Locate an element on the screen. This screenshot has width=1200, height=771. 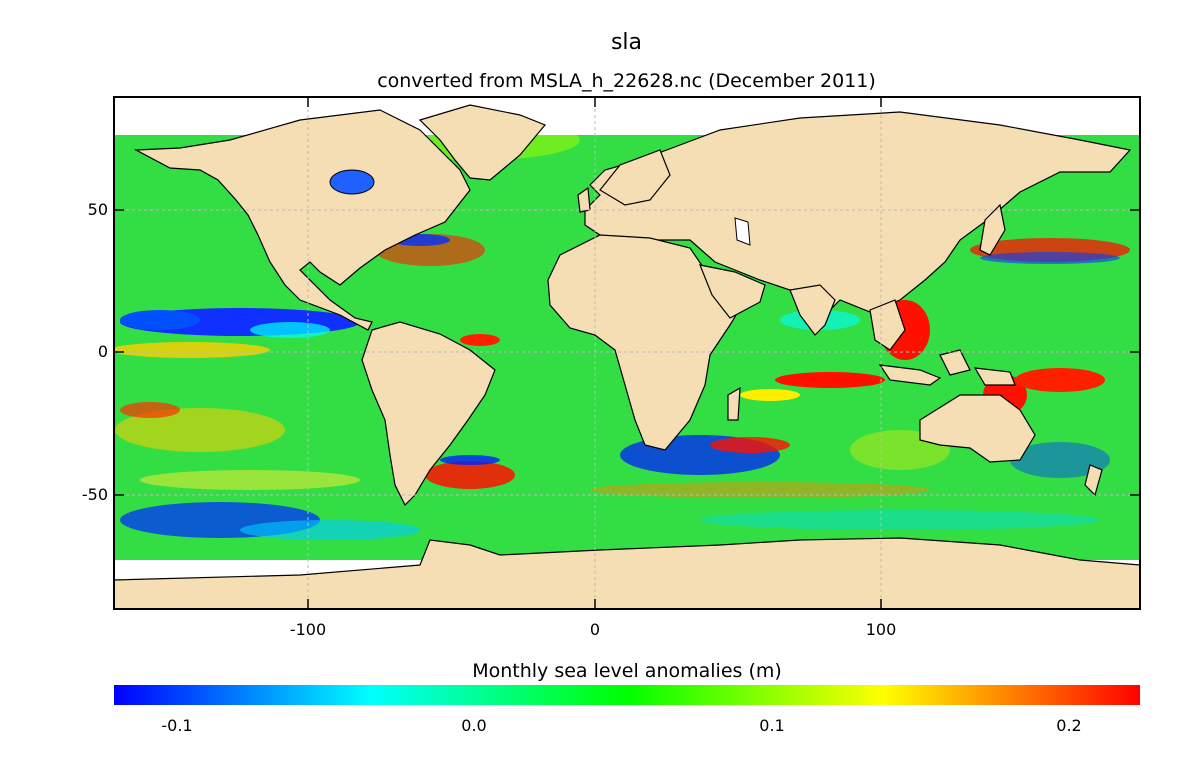
y-tick-label: -50 is located at coordinates (94, 494).